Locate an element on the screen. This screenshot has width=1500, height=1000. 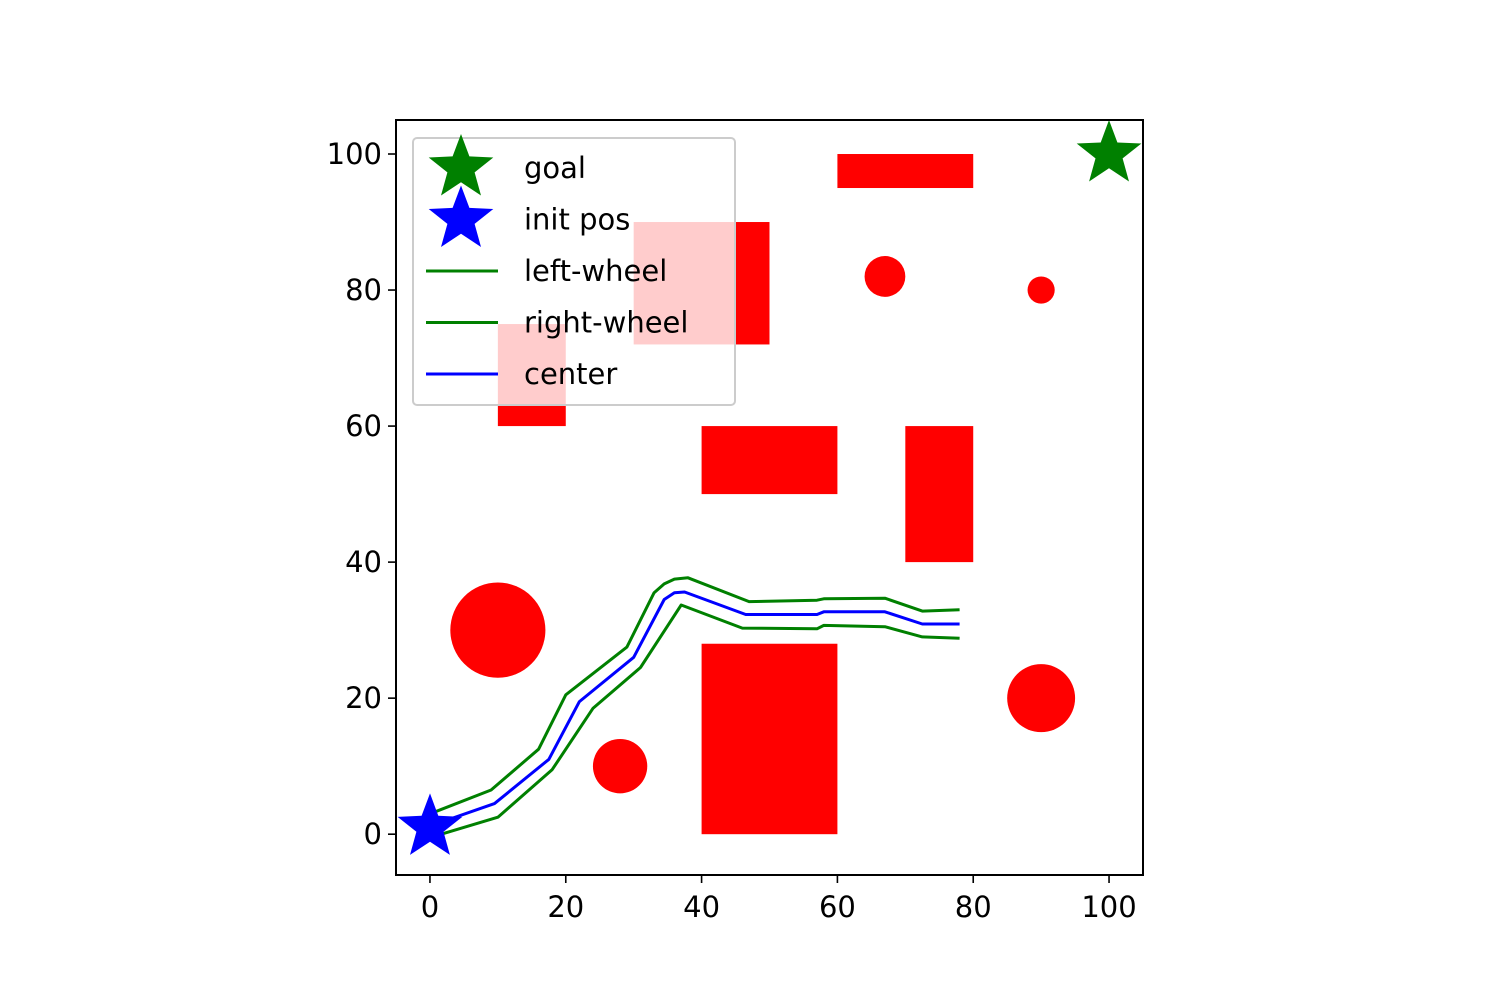
series-left-wheel is located at coordinates (694, 696).